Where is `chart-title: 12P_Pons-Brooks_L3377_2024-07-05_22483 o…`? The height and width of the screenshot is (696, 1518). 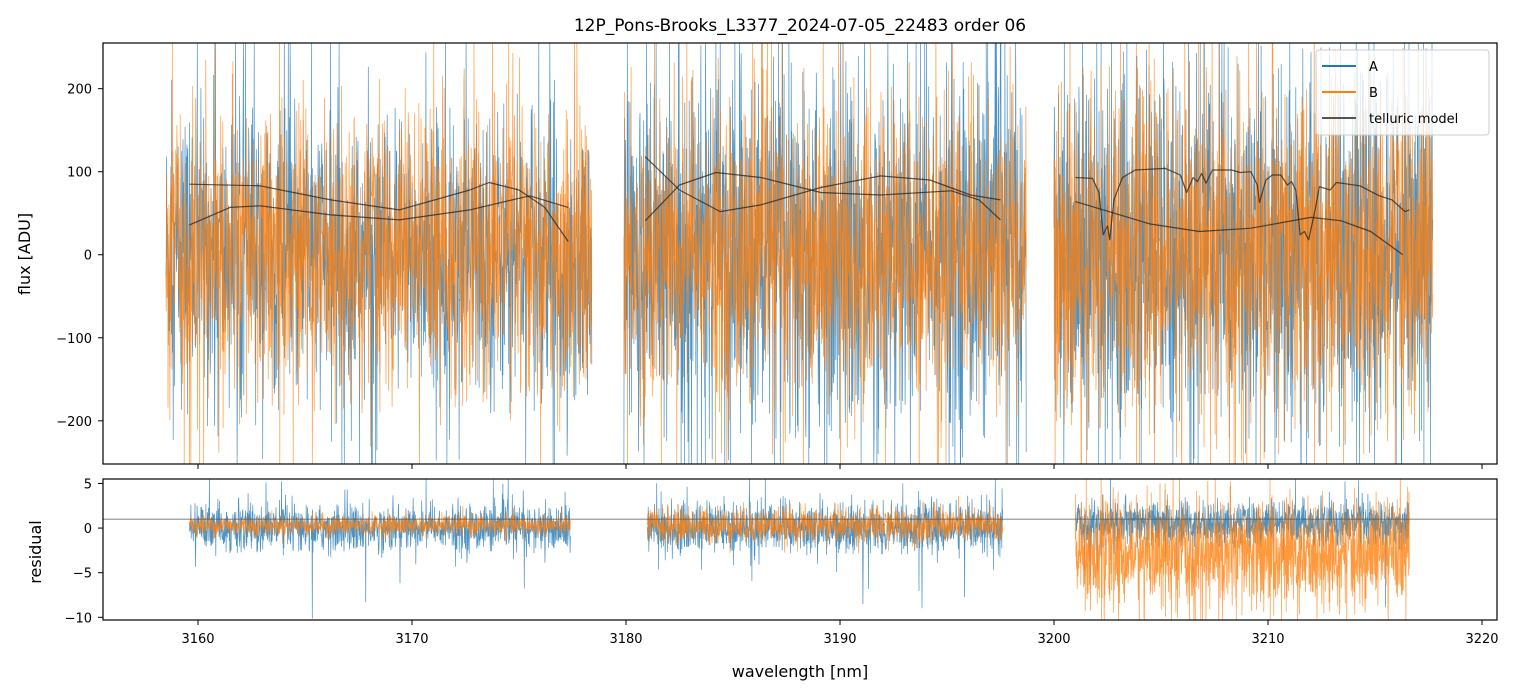
chart-title: 12P_Pons-Brooks_L3377_2024-07-05_22483 o… is located at coordinates (800, 26).